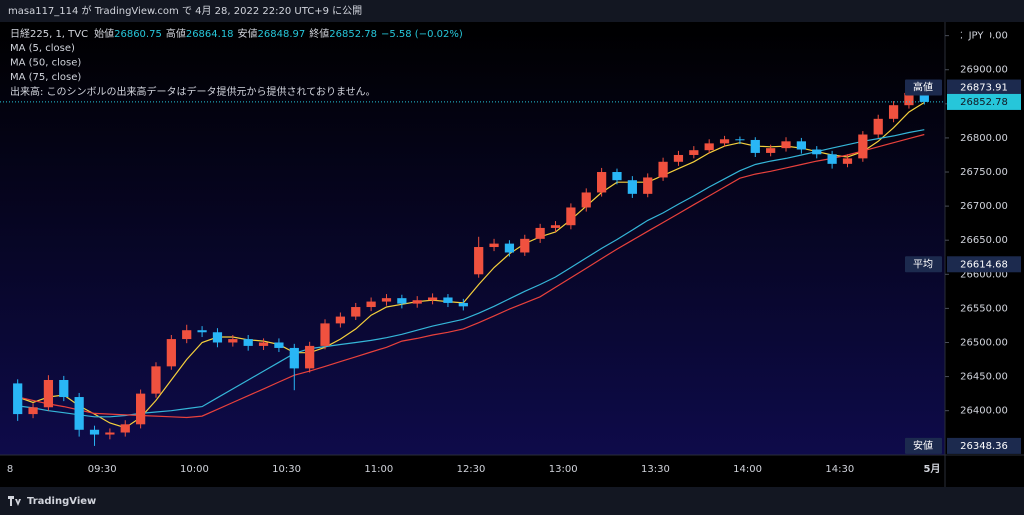 The image size is (1024, 515). Describe the element at coordinates (655, 469) in the screenshot. I see `x-tick-label: 13:30` at that location.